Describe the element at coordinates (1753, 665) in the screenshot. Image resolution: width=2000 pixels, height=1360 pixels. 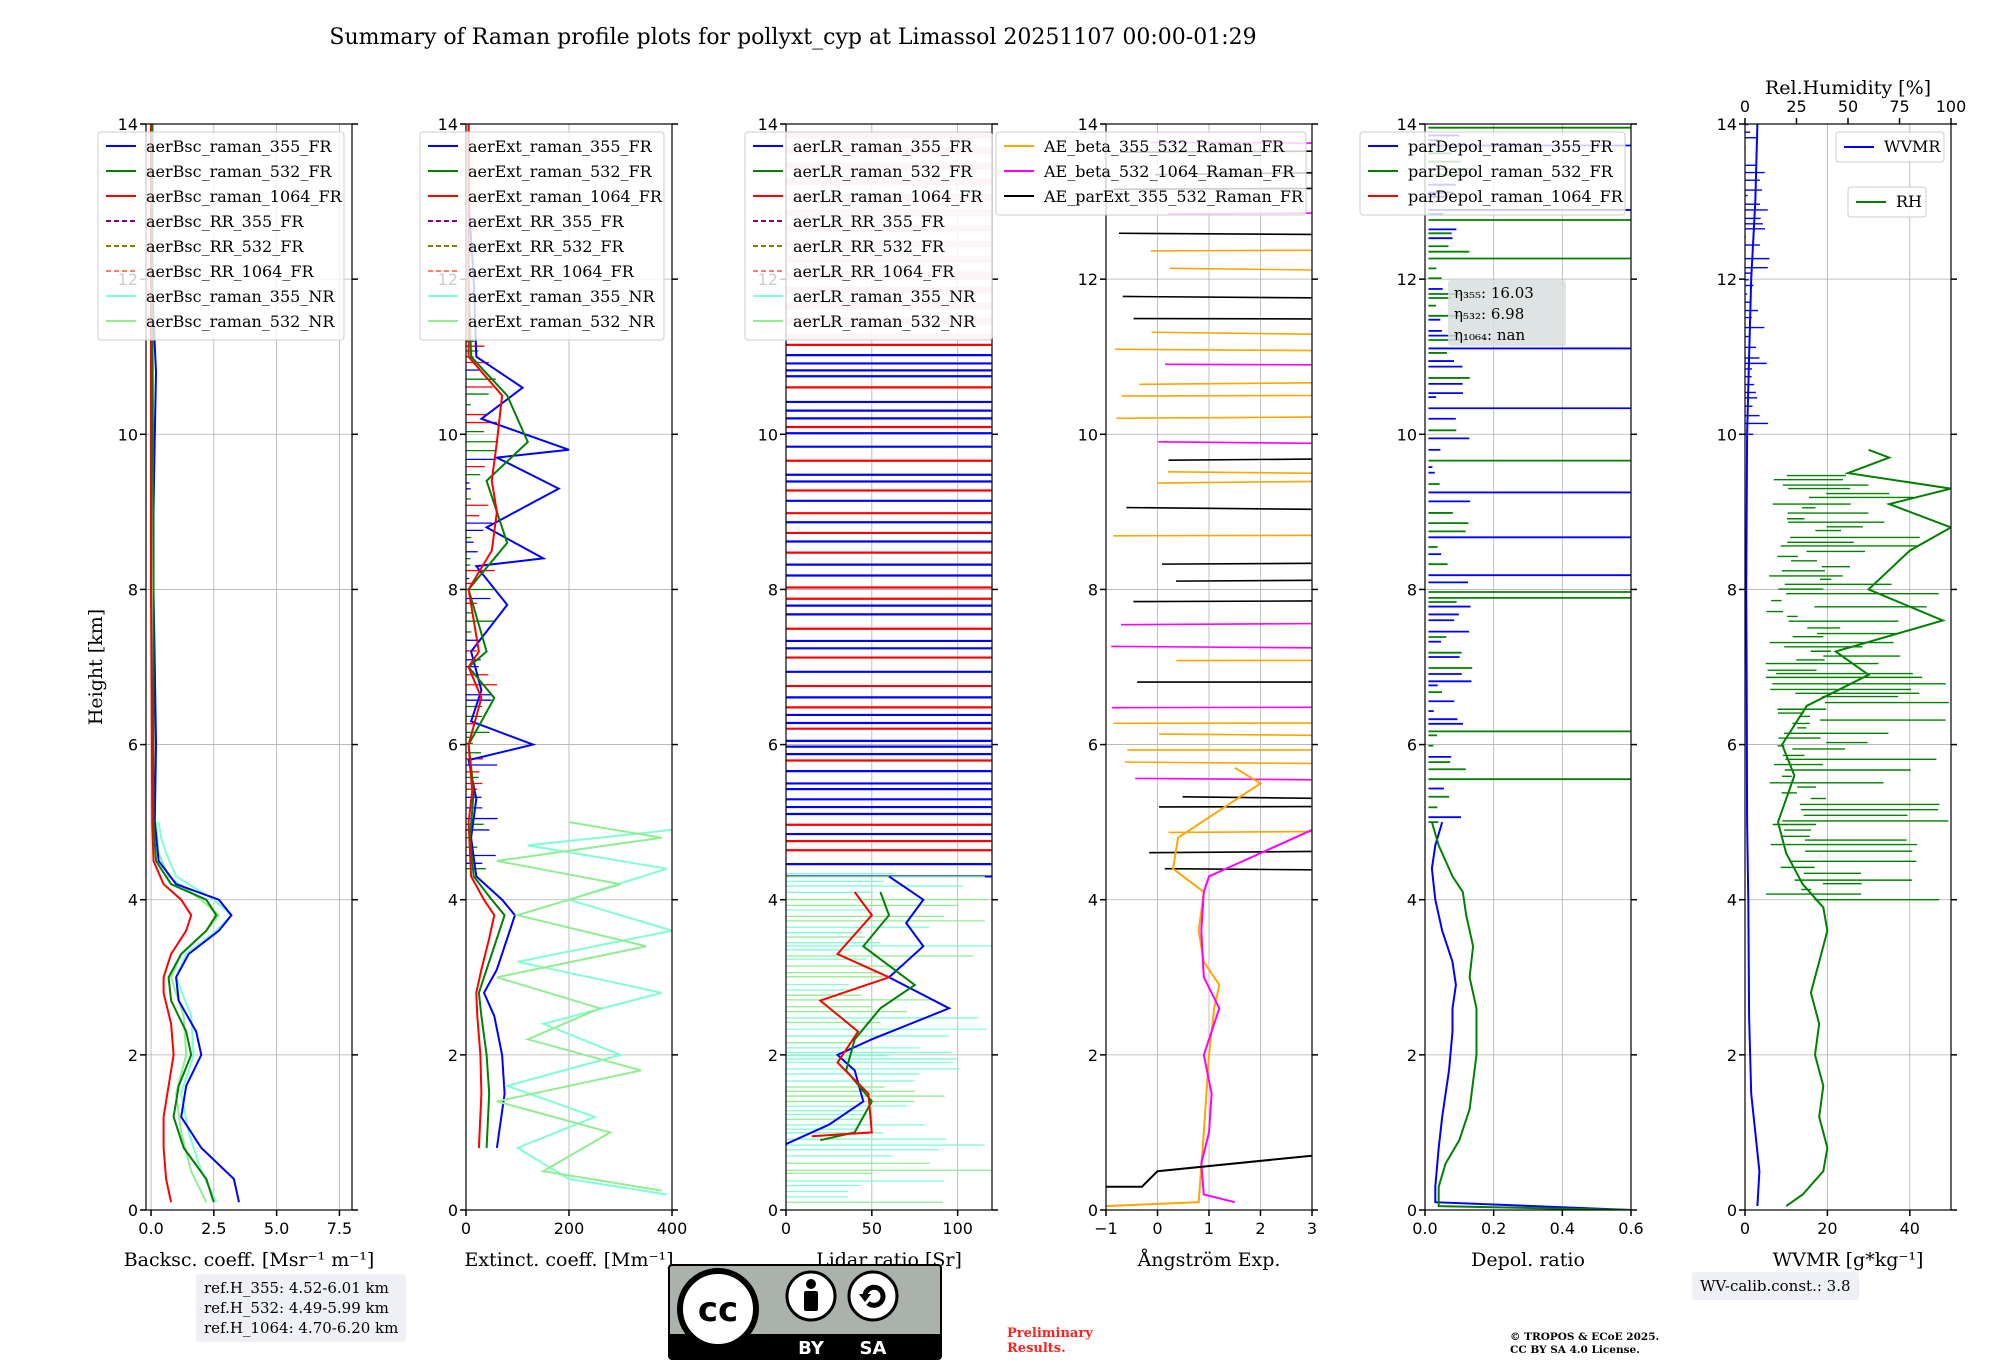
I see `series-WVMR` at that location.